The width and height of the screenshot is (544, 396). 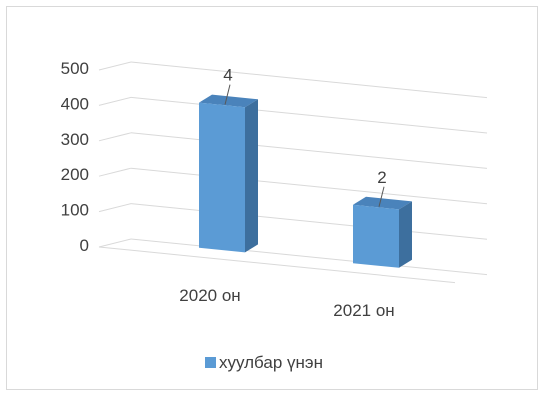 I want to click on category-label: 2020 он, so click(x=209, y=295).